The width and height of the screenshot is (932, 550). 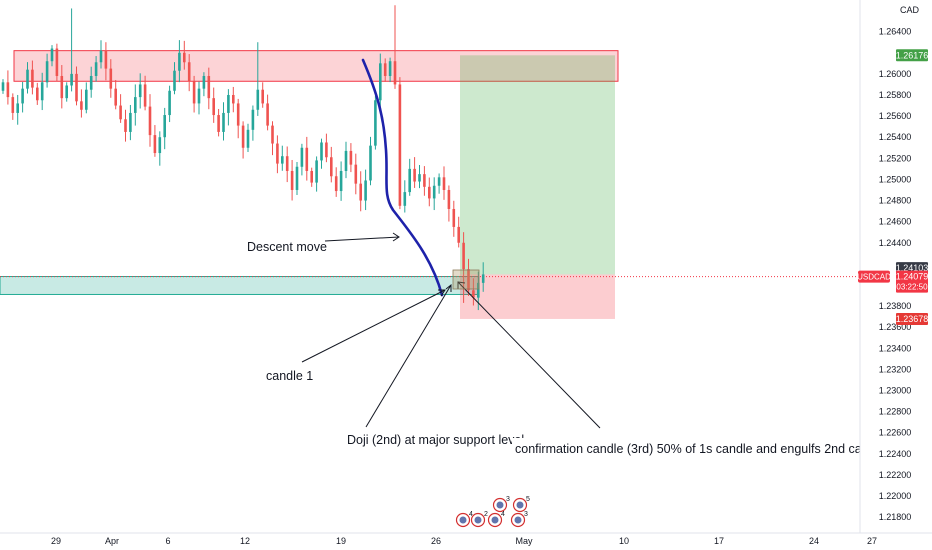 I want to click on time-axis: 29 Apr 6 12 19 26 May 10 17 24 27, so click(x=466, y=541).